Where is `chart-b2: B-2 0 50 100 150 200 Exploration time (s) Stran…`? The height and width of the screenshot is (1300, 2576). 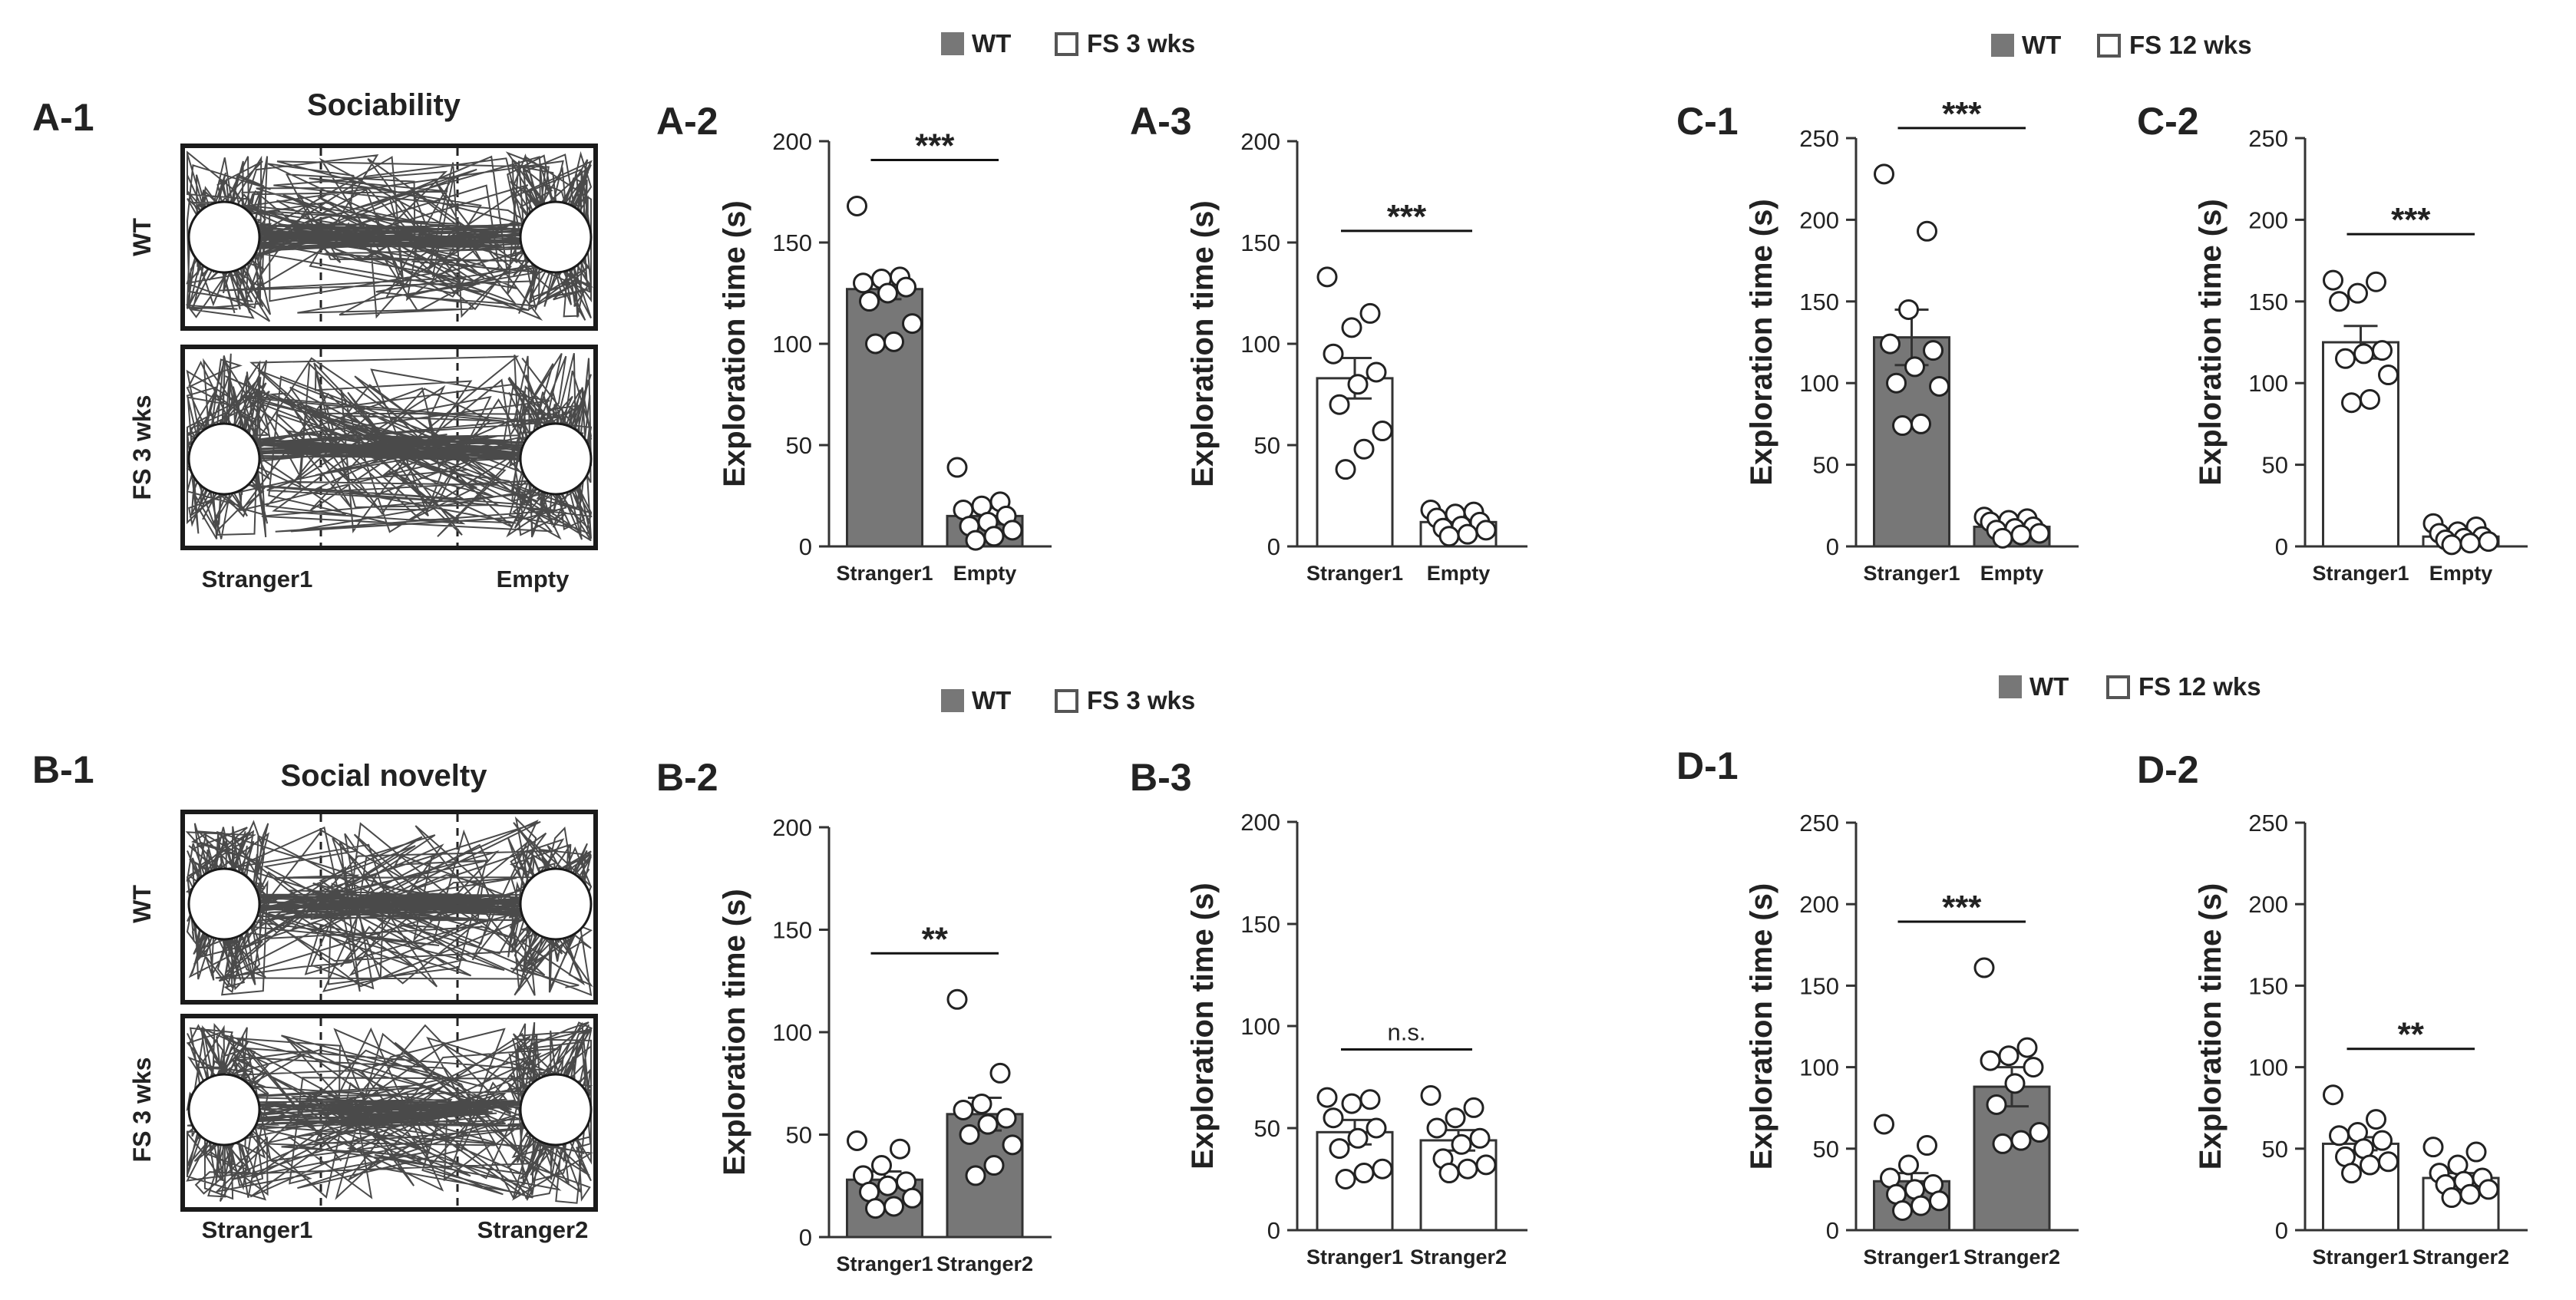 chart-b2: B-2 0 50 100 150 200 Exploration time (s) Stran… is located at coordinates (854, 1015).